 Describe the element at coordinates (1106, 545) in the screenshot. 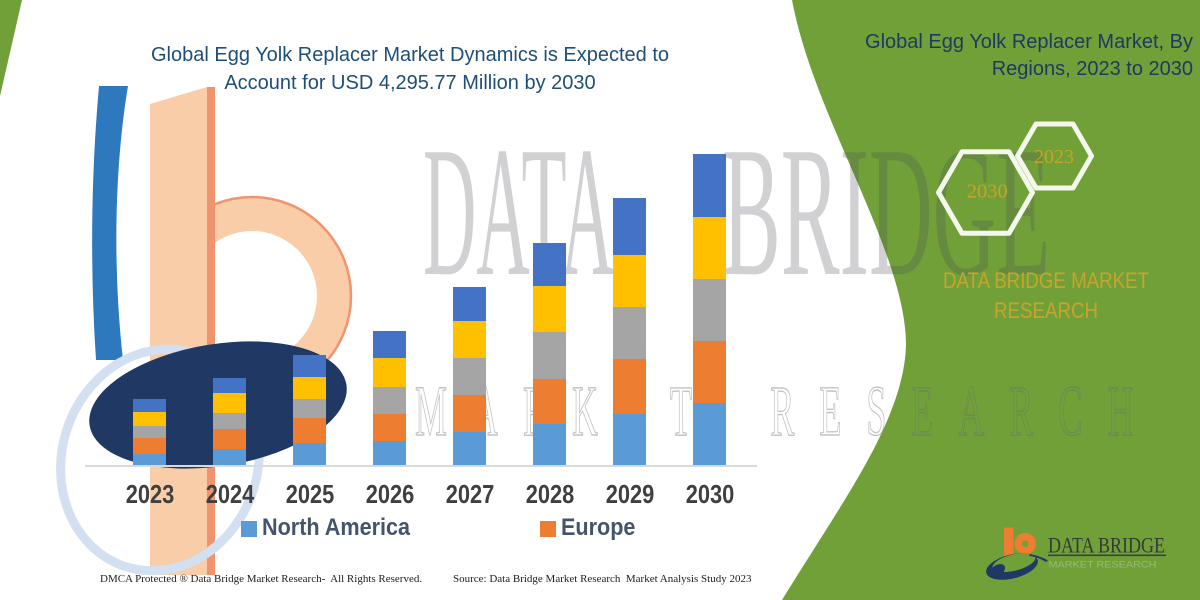

I see `svg-text: DATA BRIDGE` at that location.